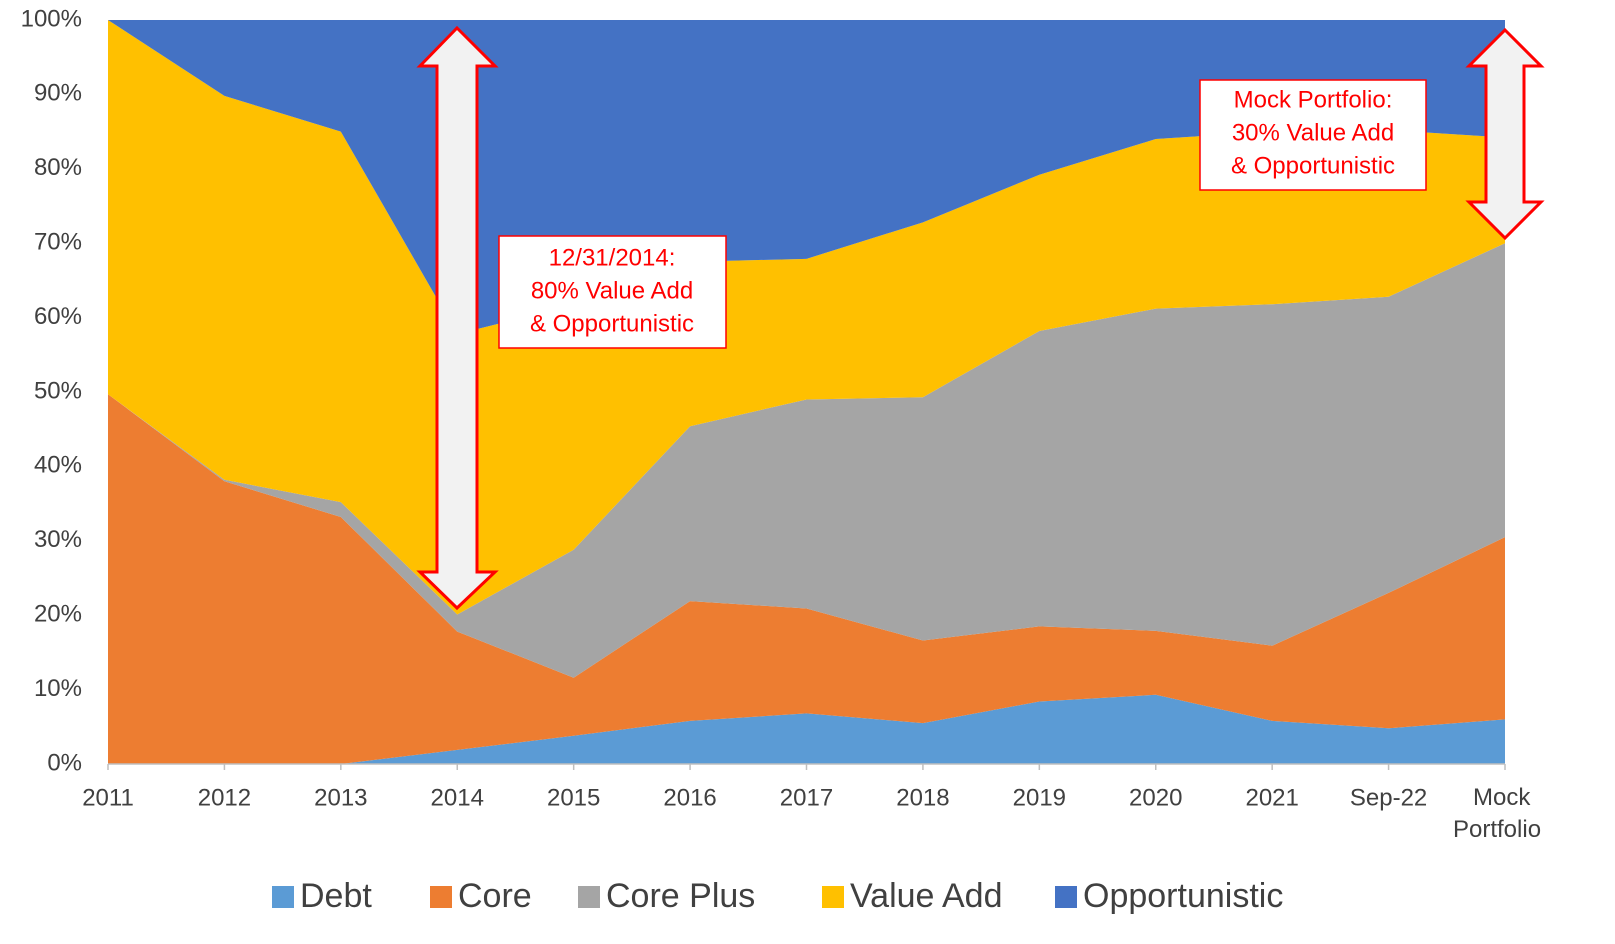  Describe the element at coordinates (680, 896) in the screenshot. I see `legend-label: Core Plus` at that location.